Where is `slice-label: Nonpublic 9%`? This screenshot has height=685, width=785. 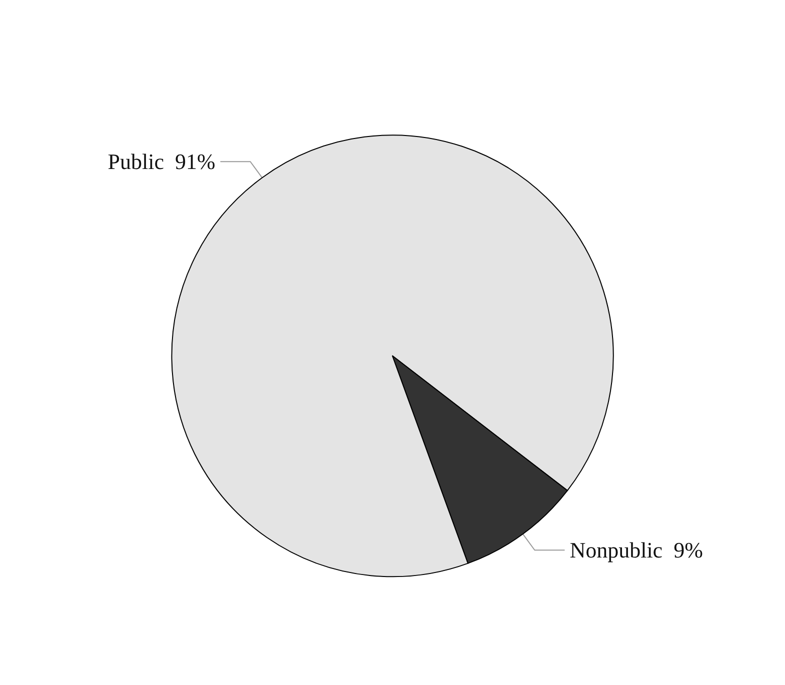
slice-label: Nonpublic 9% is located at coordinates (636, 550).